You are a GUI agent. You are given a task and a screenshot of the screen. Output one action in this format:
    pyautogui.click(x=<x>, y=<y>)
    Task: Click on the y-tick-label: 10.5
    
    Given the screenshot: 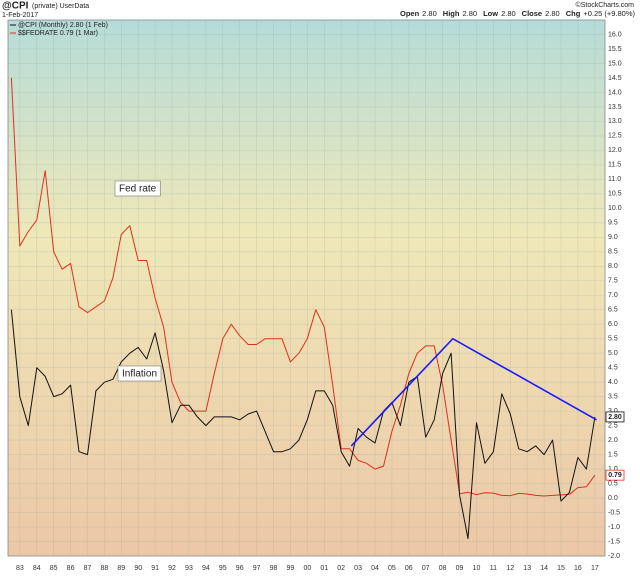 What is the action you would take?
    pyautogui.click(x=615, y=194)
    